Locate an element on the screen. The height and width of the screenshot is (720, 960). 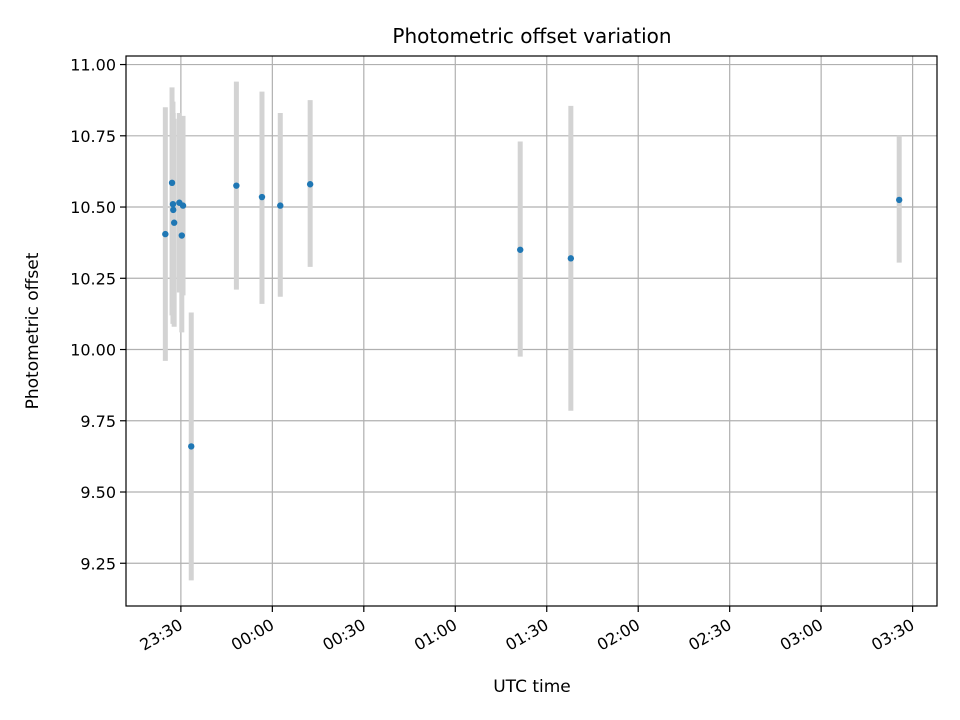
chart-title: Photometric offset variation is located at coordinates (531, 36).